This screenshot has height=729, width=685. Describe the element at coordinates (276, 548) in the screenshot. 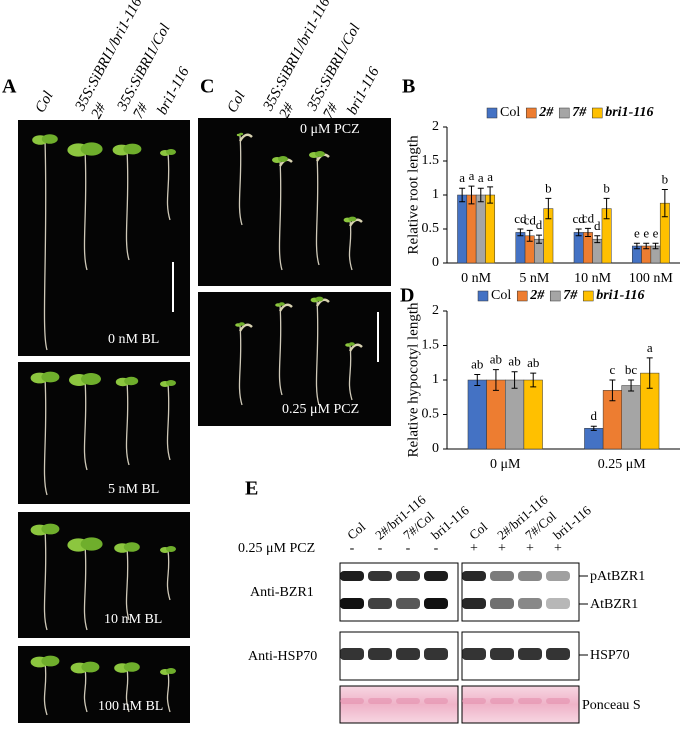

I see `treatment-row-label: 0.25 μM PCZ` at that location.